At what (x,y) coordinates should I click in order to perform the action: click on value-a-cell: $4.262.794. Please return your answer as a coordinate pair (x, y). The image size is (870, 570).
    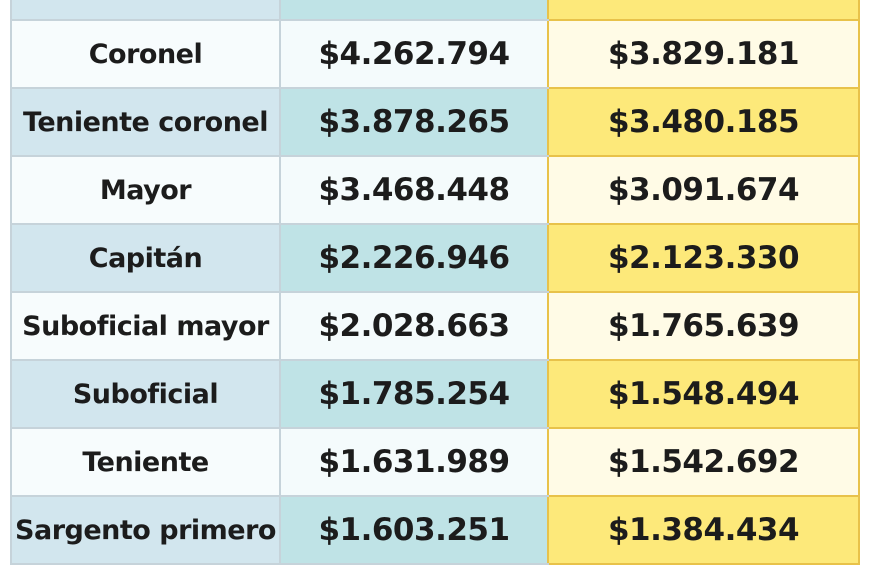
    Looking at the image, I should click on (414, 54).